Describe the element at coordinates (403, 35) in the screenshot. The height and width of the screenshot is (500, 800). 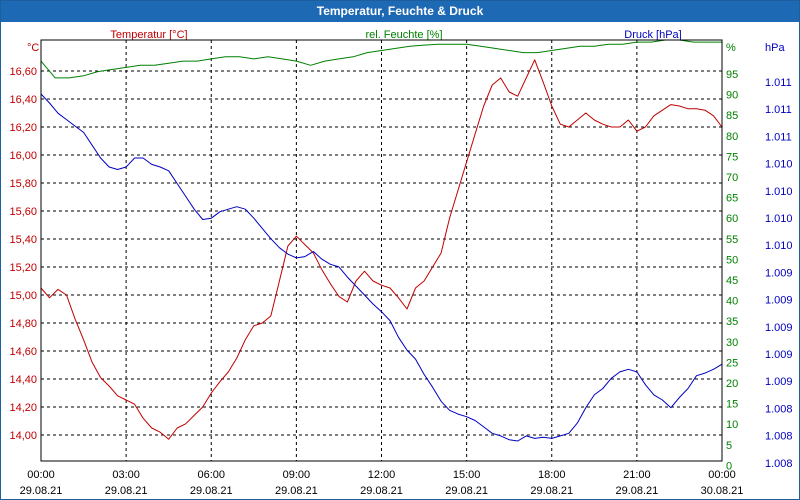
I see `humidity-axis-label: rel. Feuchte [%]` at that location.